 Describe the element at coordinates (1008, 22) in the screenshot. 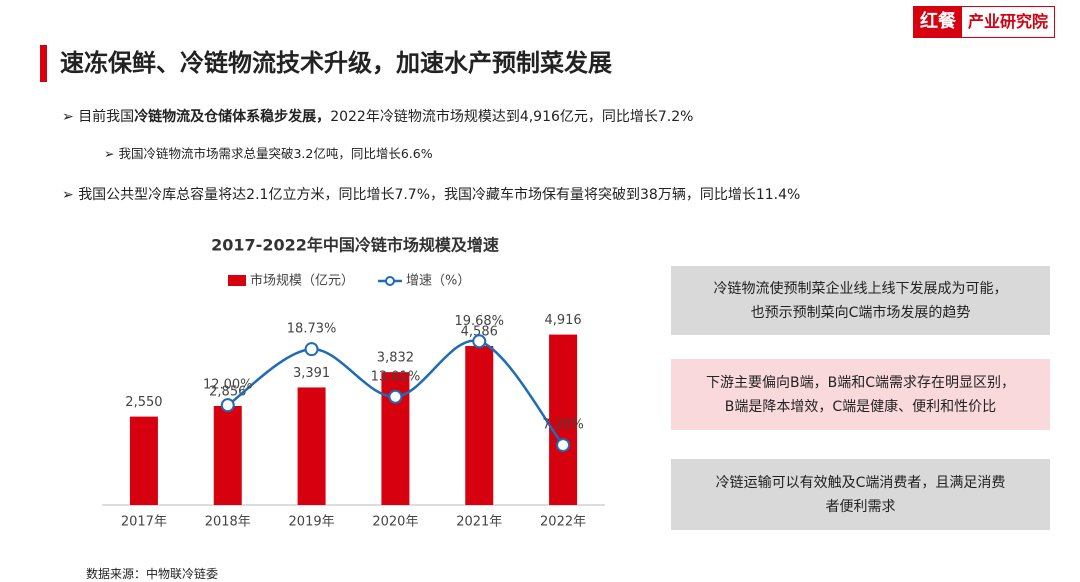

I see `logo-right: 产业研究院` at that location.